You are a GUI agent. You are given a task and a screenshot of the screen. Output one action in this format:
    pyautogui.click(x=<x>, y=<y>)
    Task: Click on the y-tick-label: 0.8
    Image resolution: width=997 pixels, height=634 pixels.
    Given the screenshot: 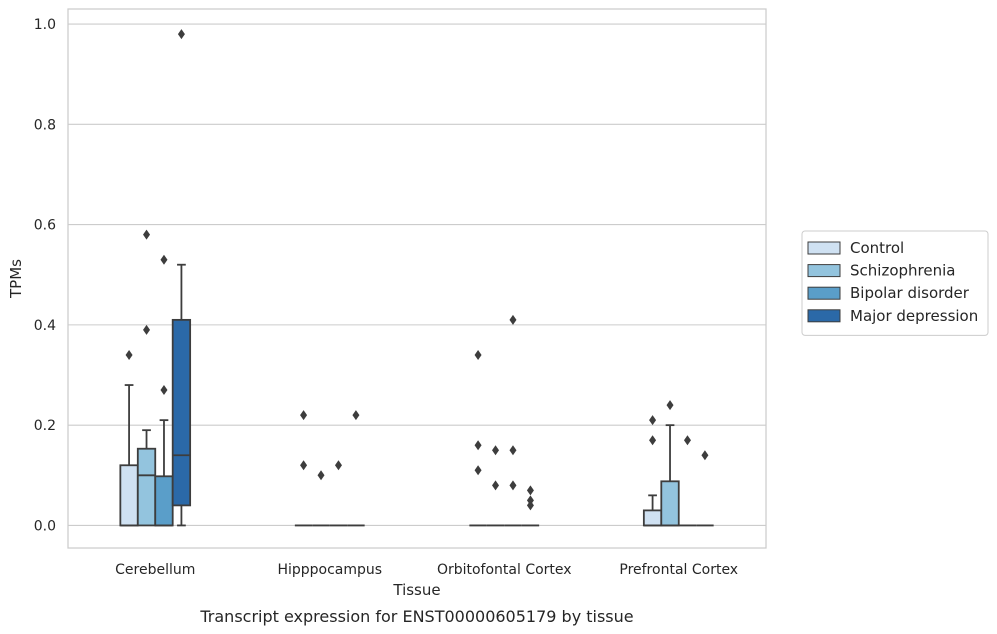 What is the action you would take?
    pyautogui.click(x=45, y=125)
    